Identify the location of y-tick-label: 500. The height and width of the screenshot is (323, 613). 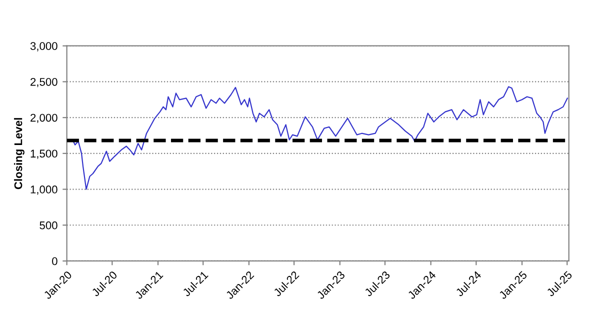
(49, 225).